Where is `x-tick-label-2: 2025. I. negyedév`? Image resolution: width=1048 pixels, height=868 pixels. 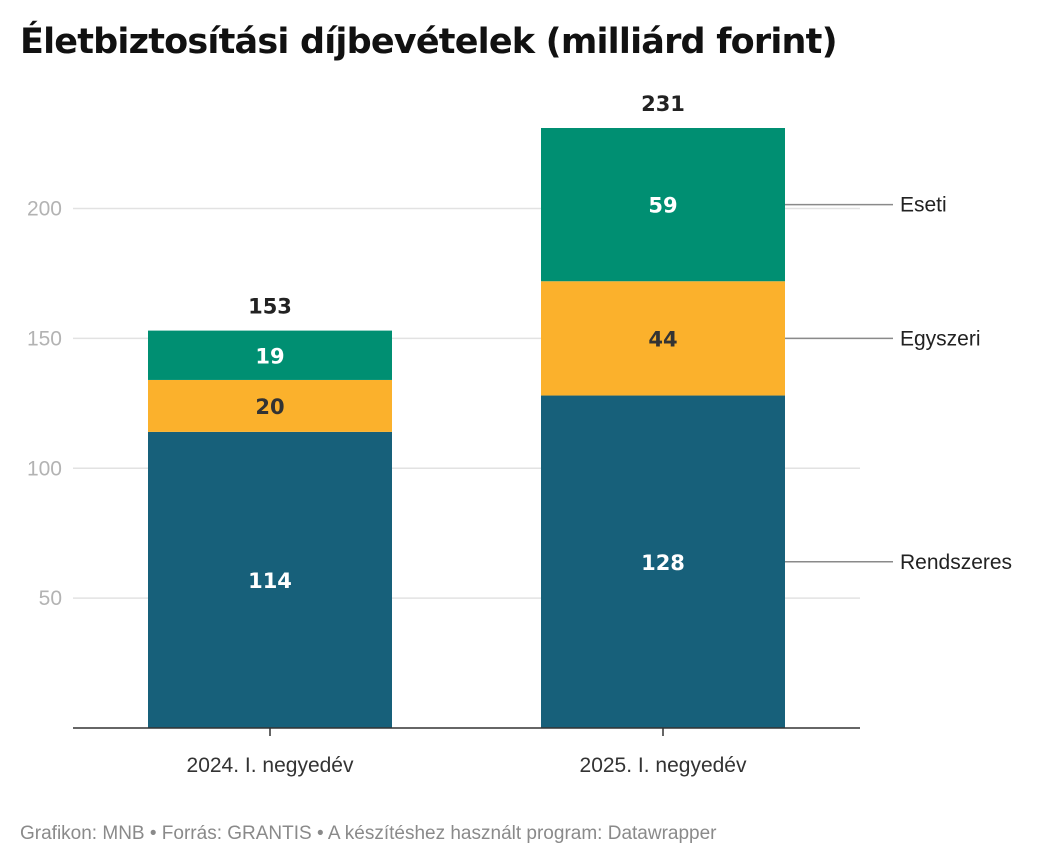 x-tick-label-2: 2025. I. negyedév is located at coordinates (663, 765).